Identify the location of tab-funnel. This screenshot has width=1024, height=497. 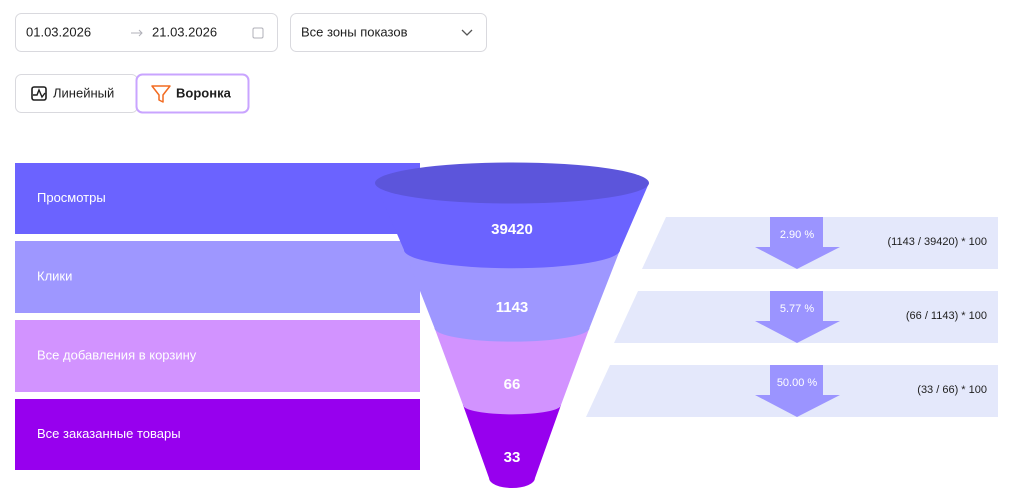
(192, 93).